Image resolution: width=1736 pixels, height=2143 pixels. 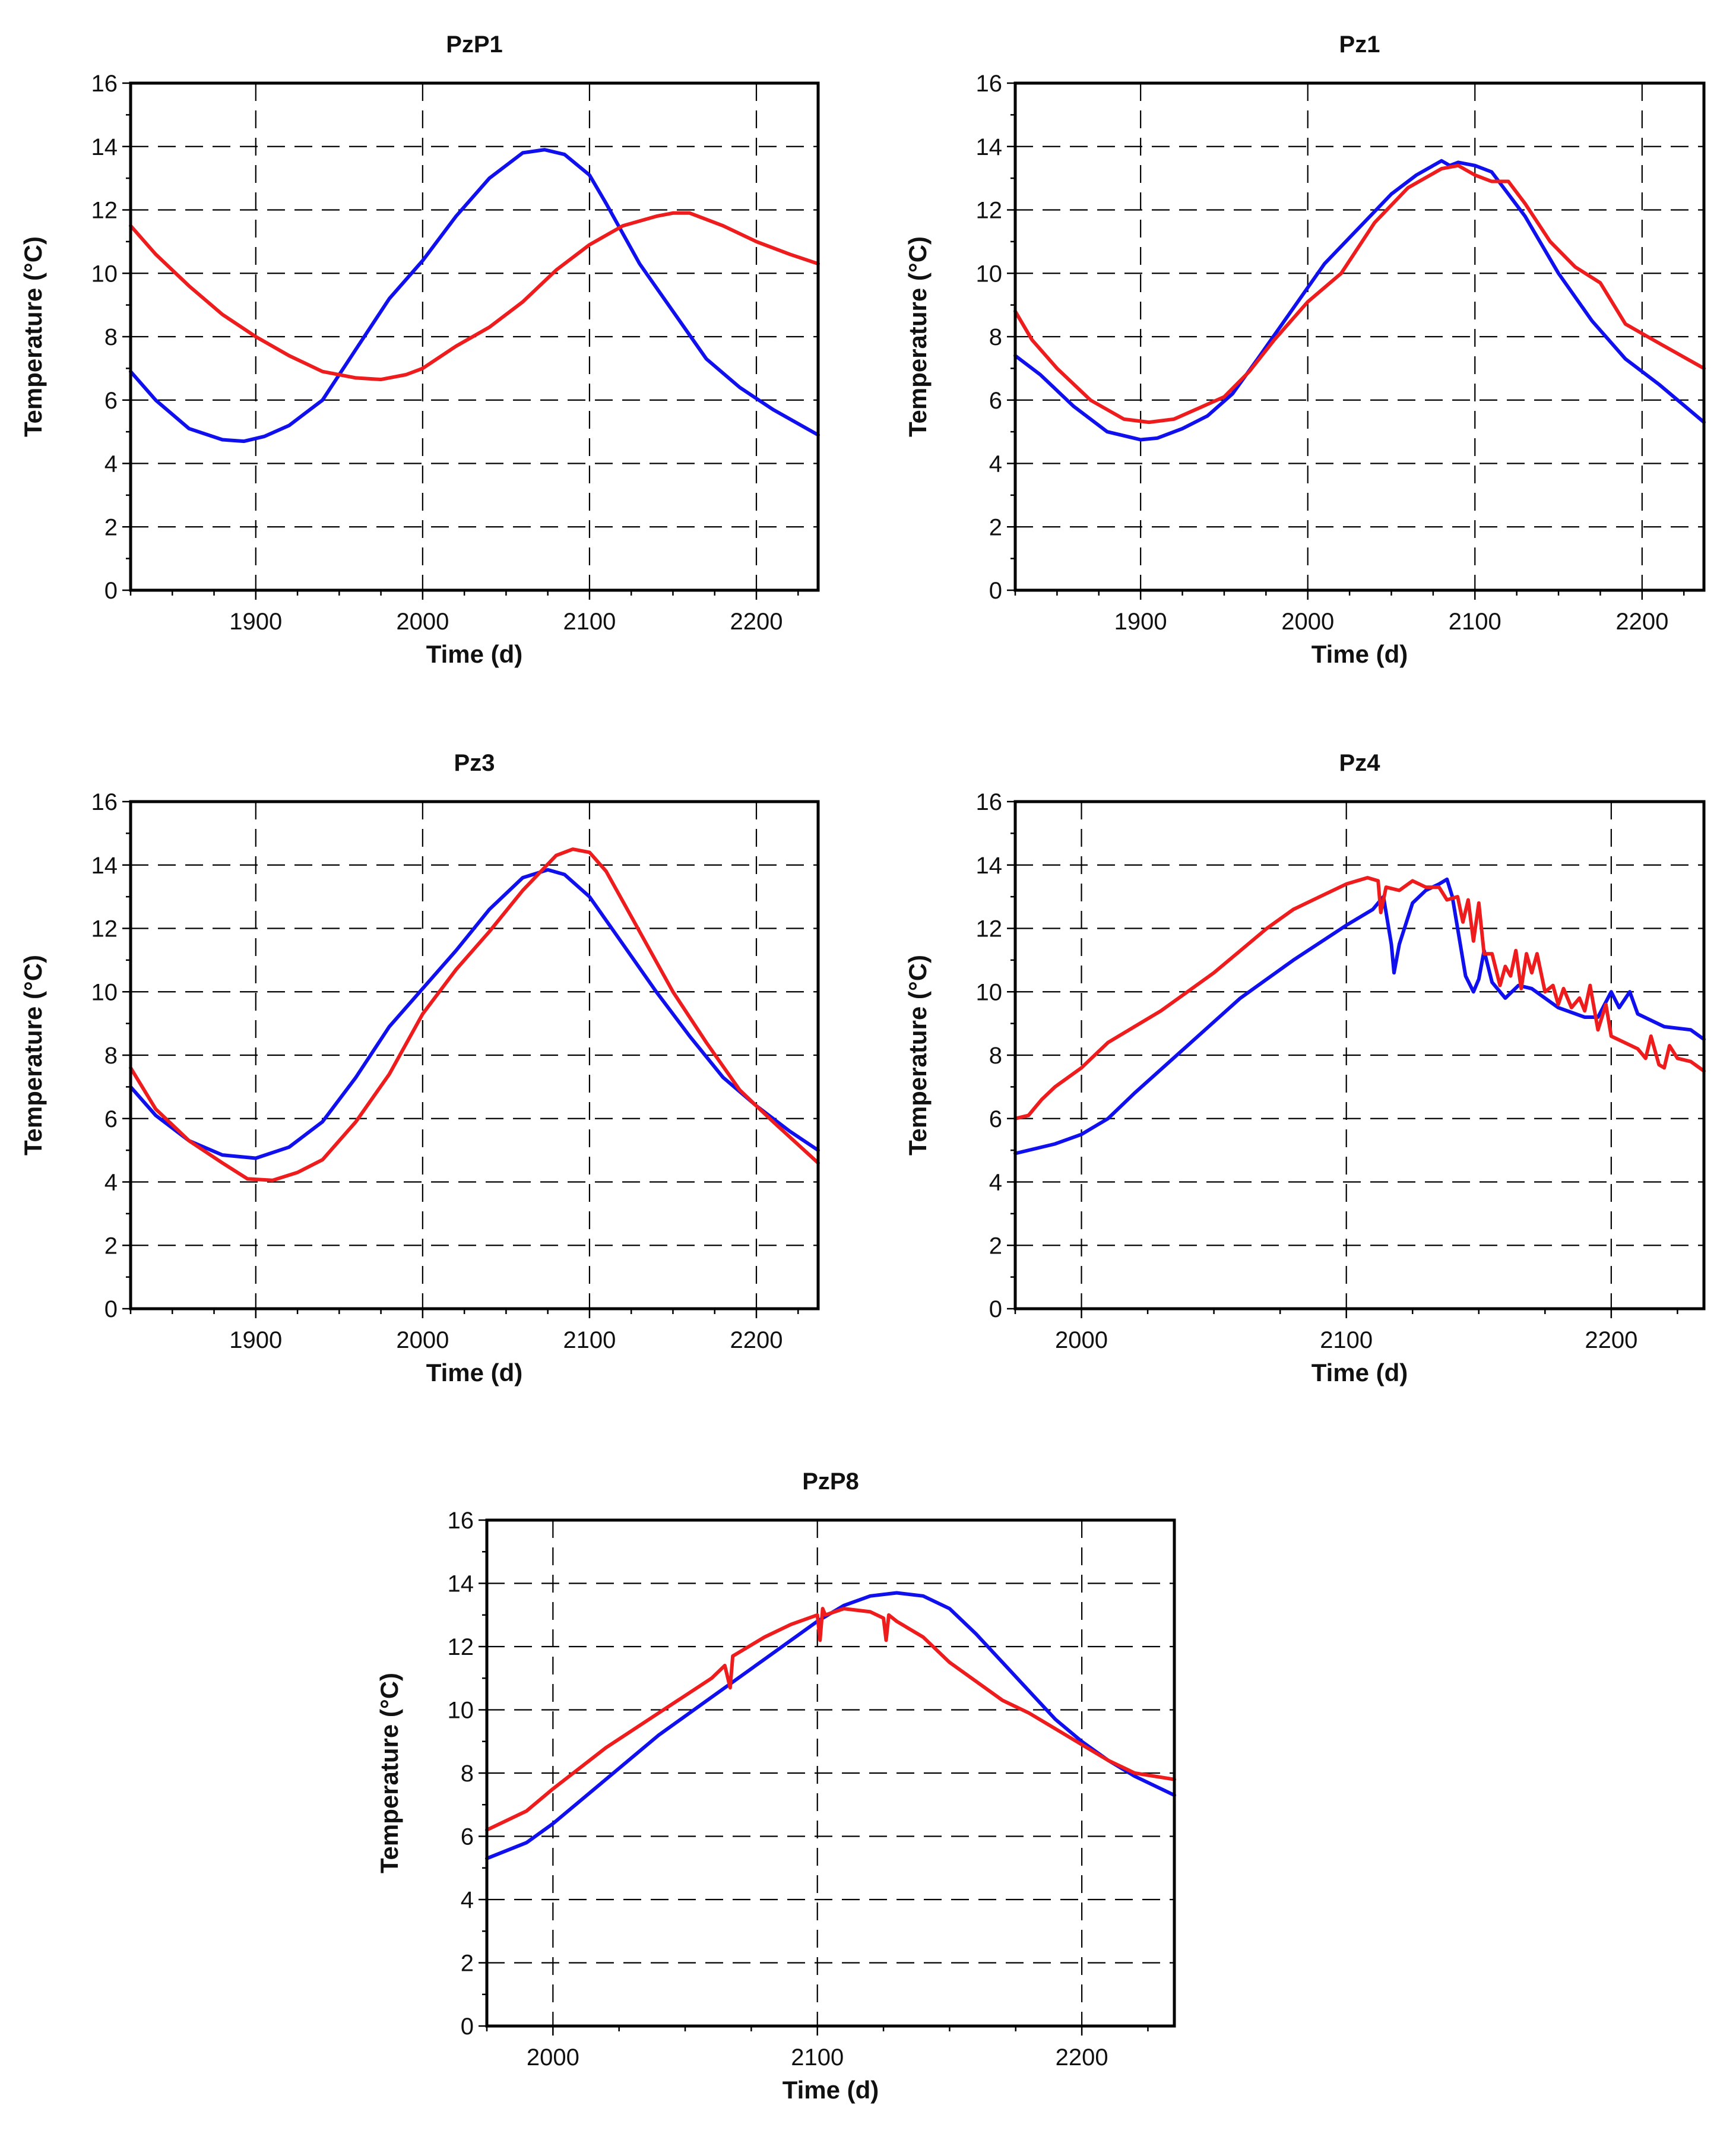 I want to click on chart-title: PzP1, so click(x=474, y=44).